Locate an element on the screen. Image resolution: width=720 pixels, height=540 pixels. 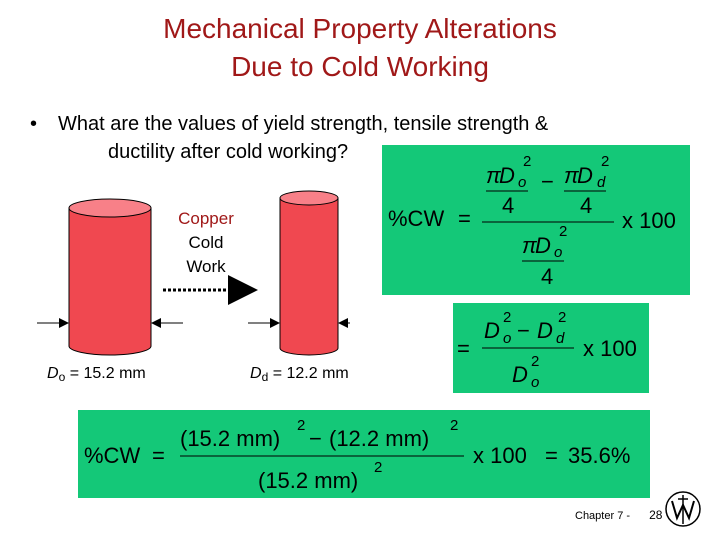
final-diameter-label: Dd = 12.2 mm is located at coordinates (299, 374).